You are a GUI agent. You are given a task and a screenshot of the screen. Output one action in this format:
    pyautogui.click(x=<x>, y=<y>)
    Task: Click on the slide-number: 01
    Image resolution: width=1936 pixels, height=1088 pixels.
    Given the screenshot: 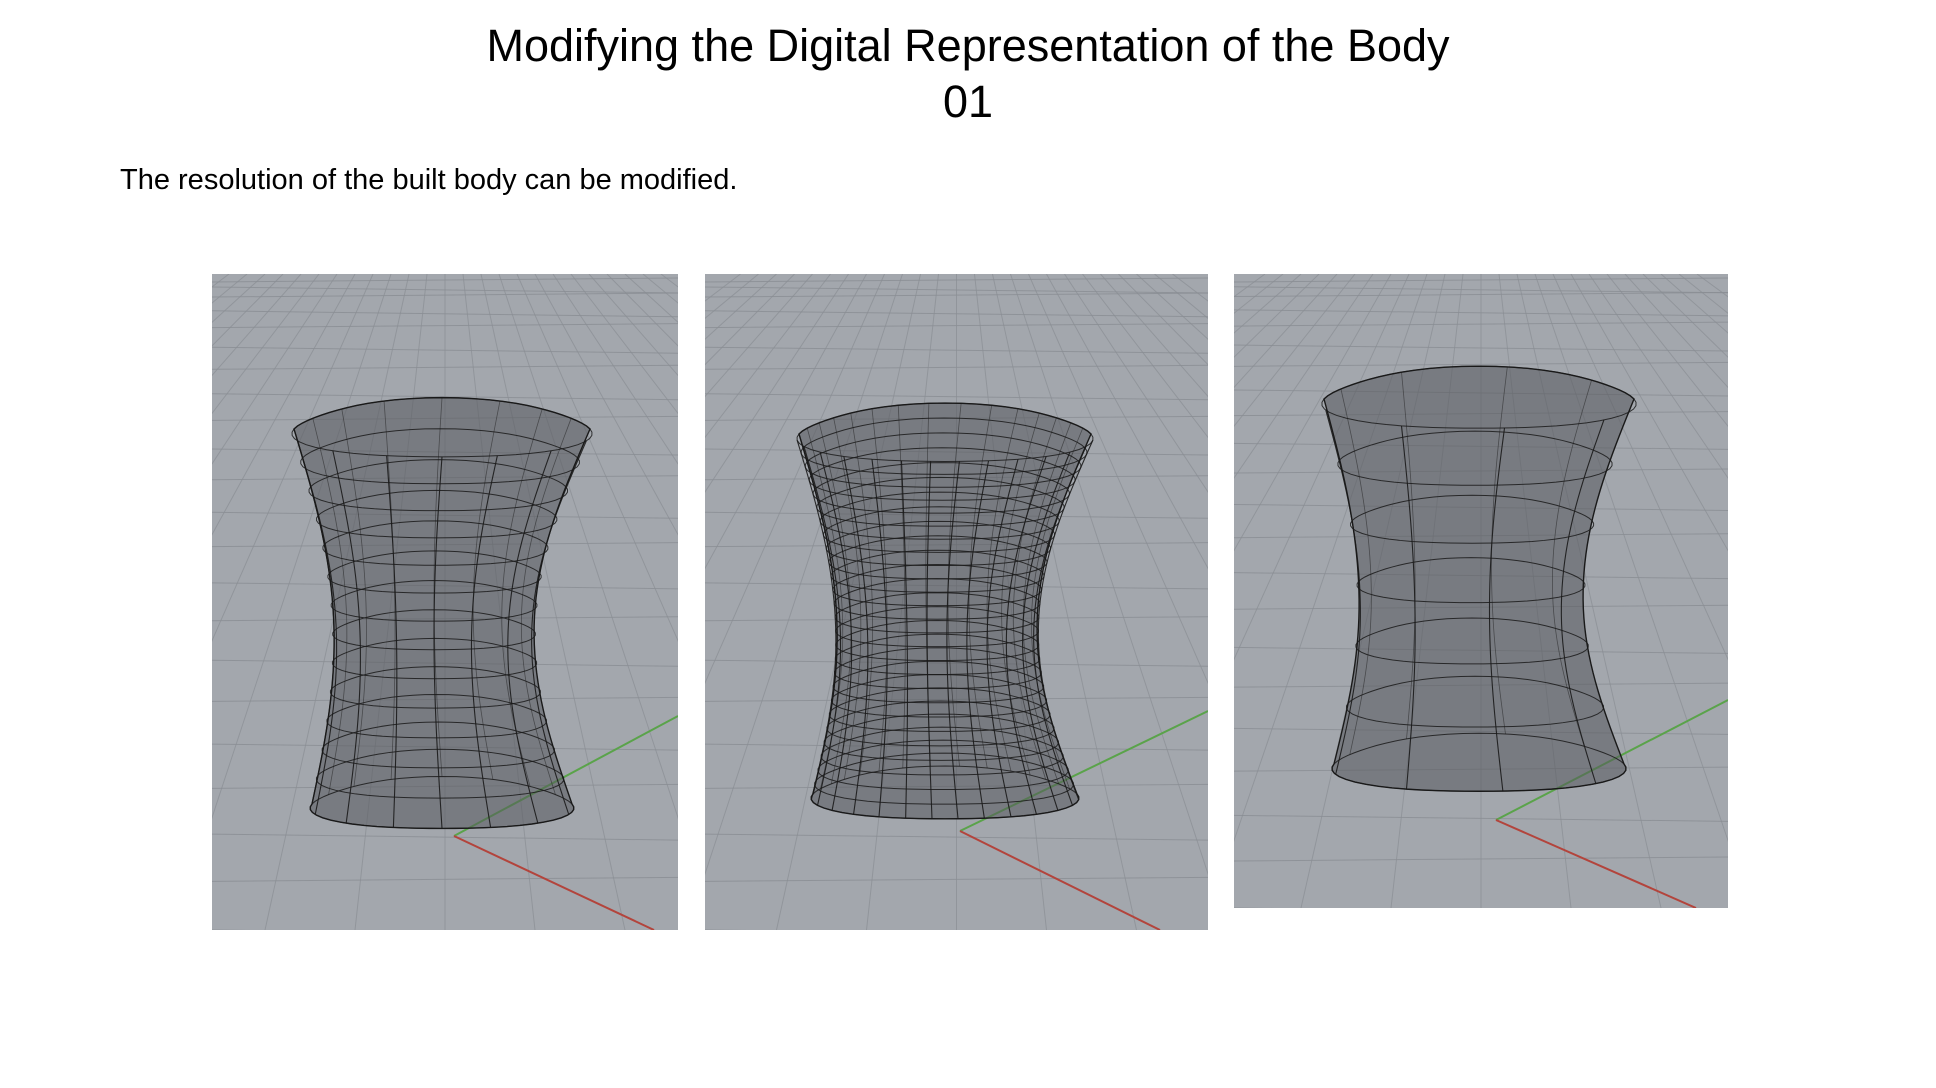 What is the action you would take?
    pyautogui.click(x=968, y=101)
    